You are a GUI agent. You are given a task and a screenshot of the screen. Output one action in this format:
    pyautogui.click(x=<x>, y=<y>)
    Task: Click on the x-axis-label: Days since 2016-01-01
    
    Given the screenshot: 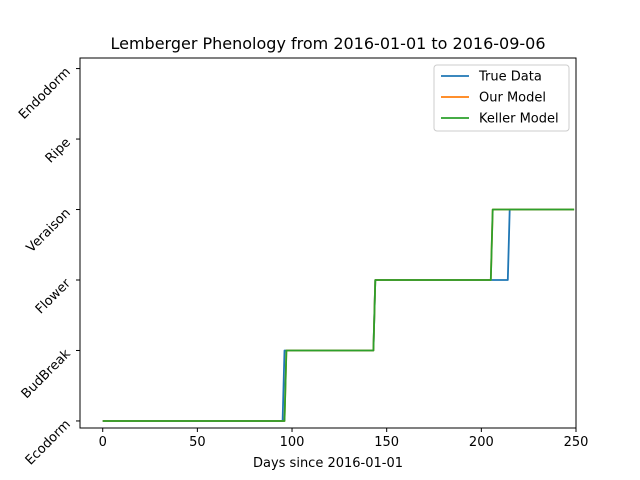 What is the action you would take?
    pyautogui.click(x=328, y=463)
    